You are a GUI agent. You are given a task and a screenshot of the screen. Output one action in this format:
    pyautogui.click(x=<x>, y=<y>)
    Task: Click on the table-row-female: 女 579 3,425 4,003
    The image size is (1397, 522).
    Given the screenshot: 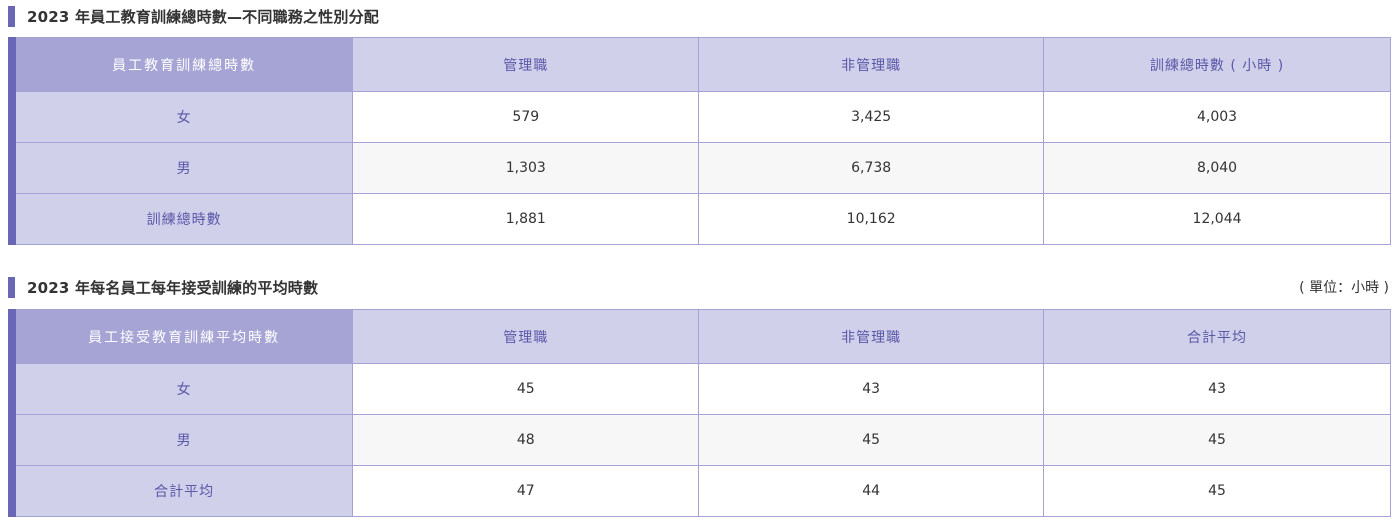 What is the action you would take?
    pyautogui.click(x=701, y=117)
    